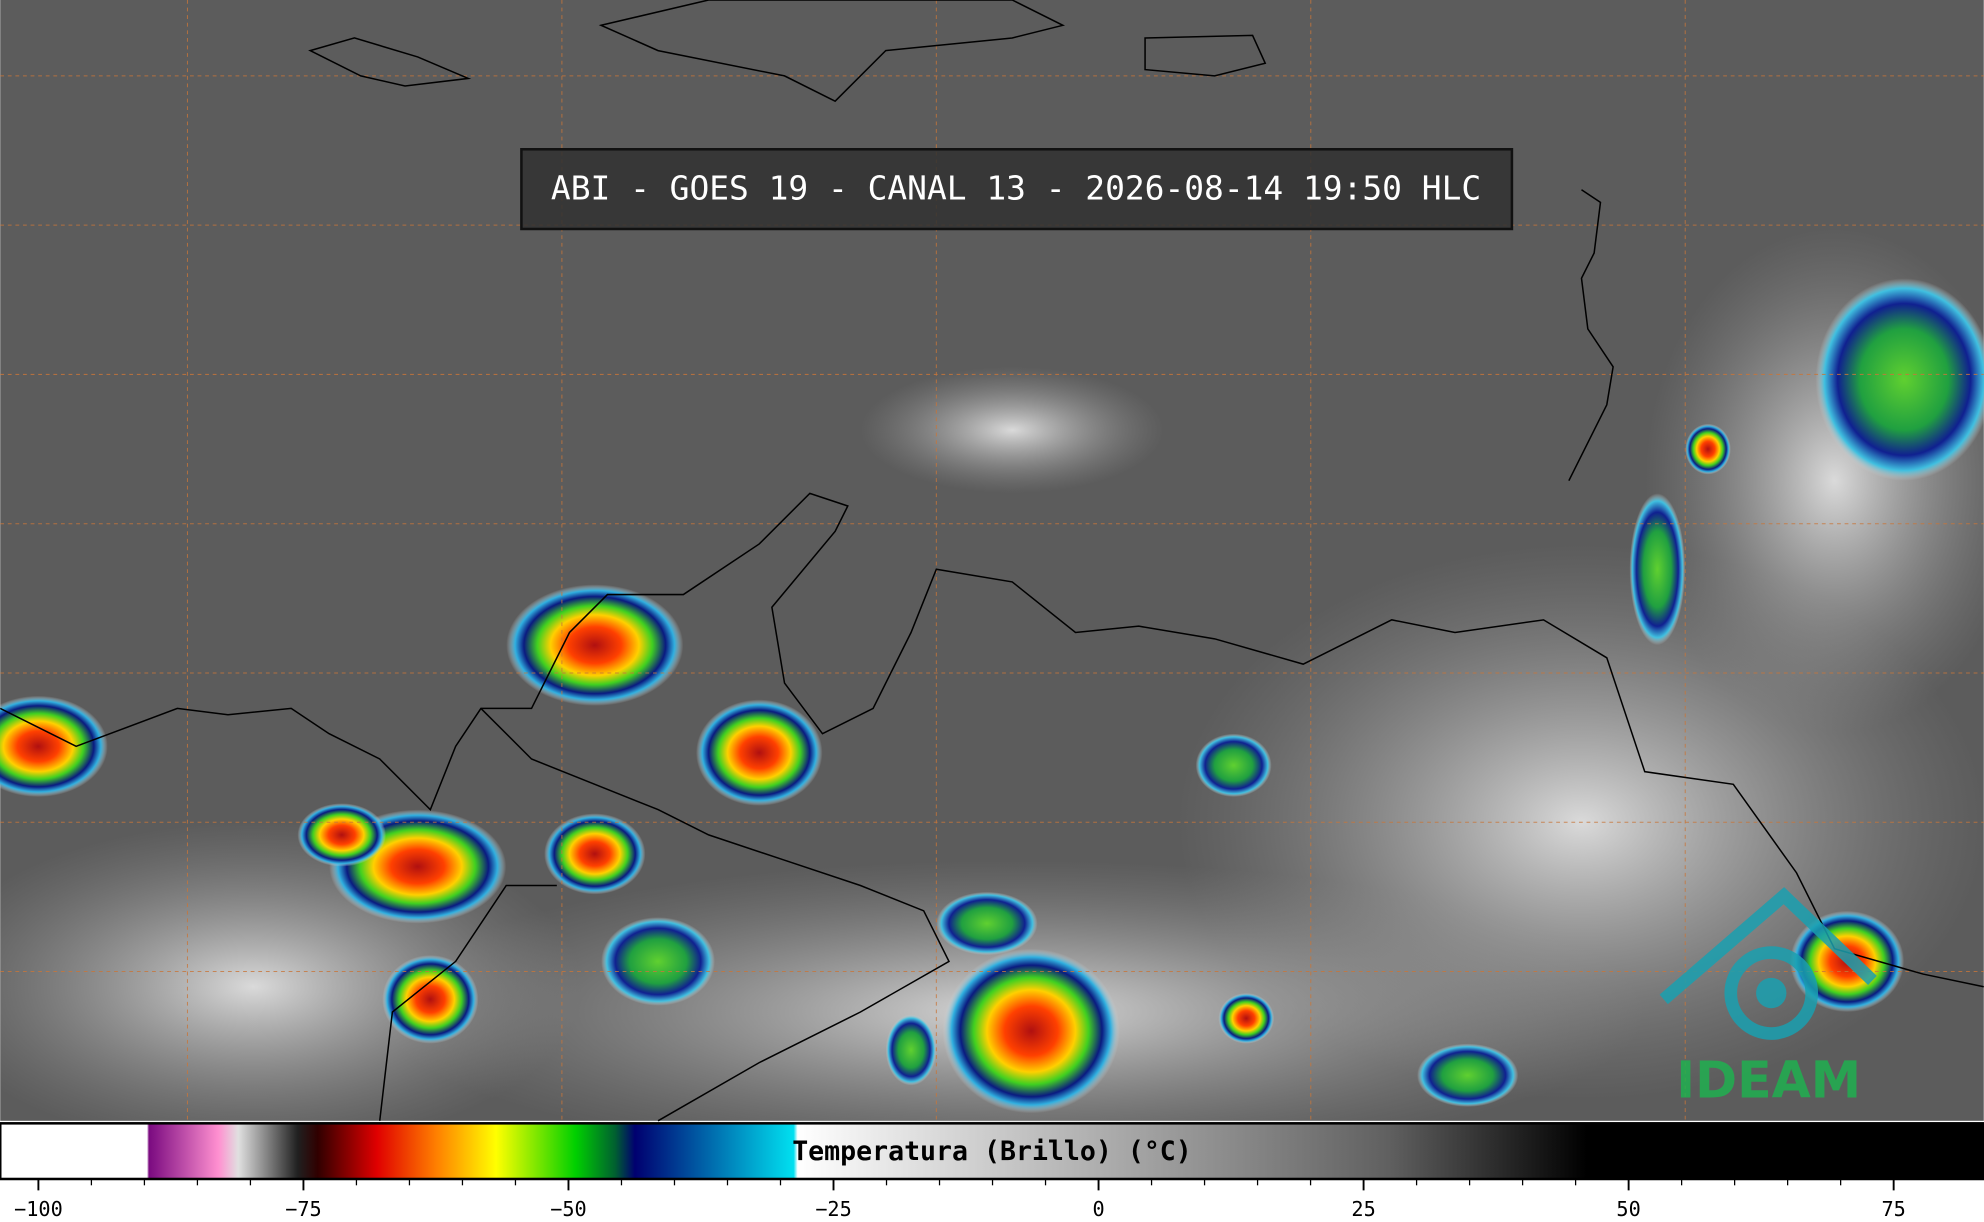 The height and width of the screenshot is (1222, 1984). I want to click on colorbar-label: Temperatura (Brillo) (°C), so click(992, 1151).